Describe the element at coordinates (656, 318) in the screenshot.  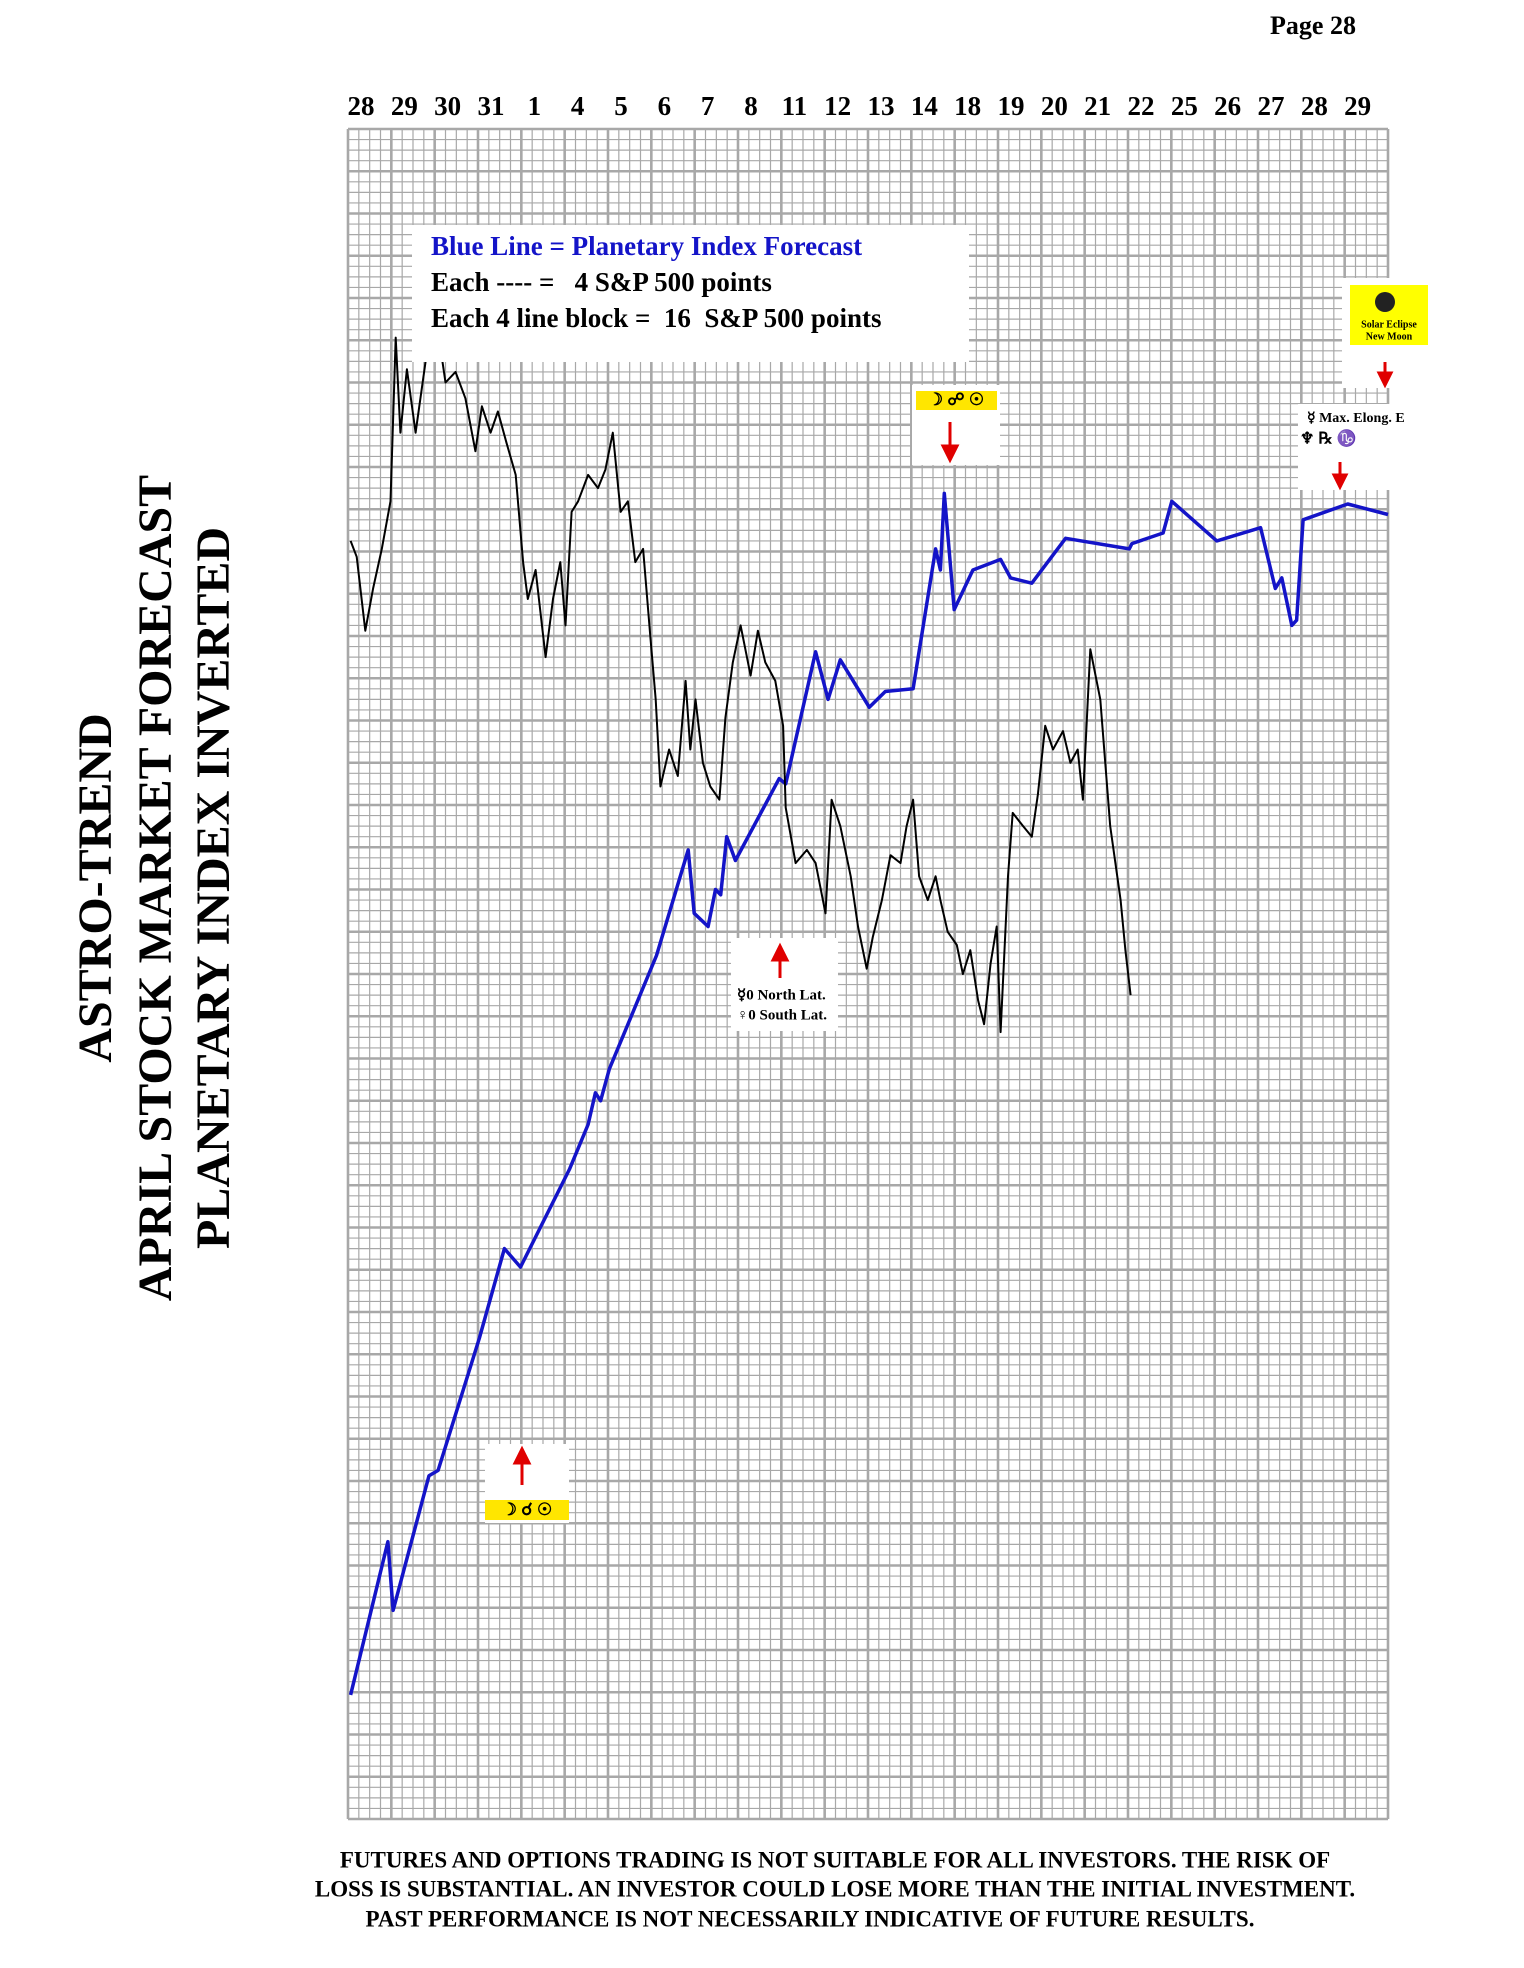
I see `legend-text: Each 4 line block = 16 S&P 500 points` at that location.